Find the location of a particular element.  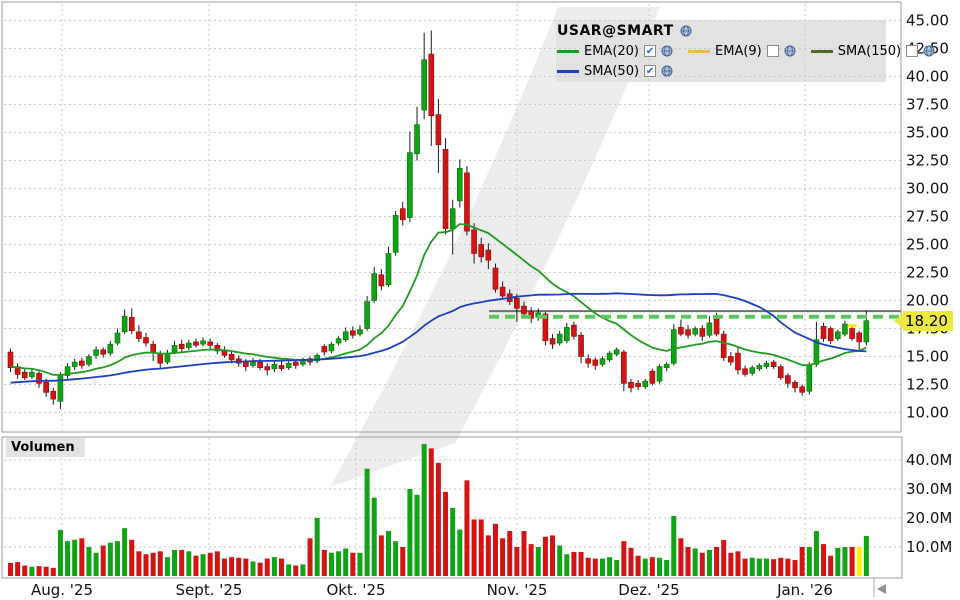

svg-text: 12.50 is located at coordinates (927, 385).